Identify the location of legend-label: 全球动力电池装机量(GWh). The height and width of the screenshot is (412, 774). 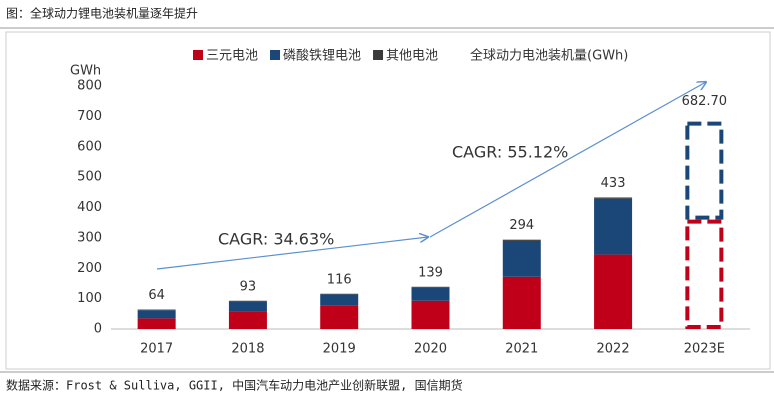
(549, 56).